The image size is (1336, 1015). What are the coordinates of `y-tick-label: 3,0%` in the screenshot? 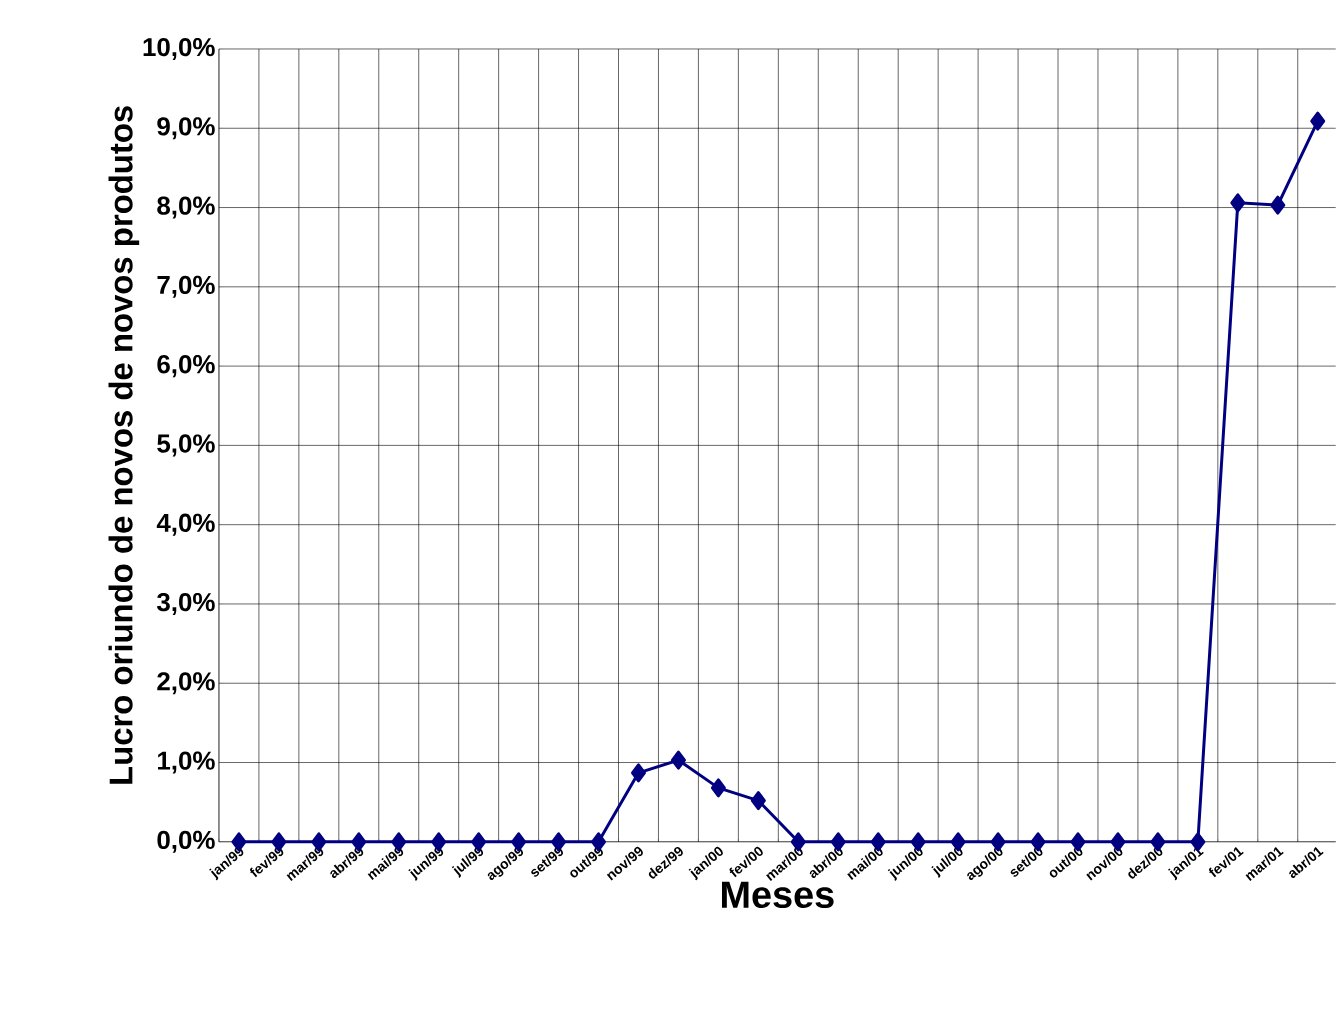 It's located at (186, 604).